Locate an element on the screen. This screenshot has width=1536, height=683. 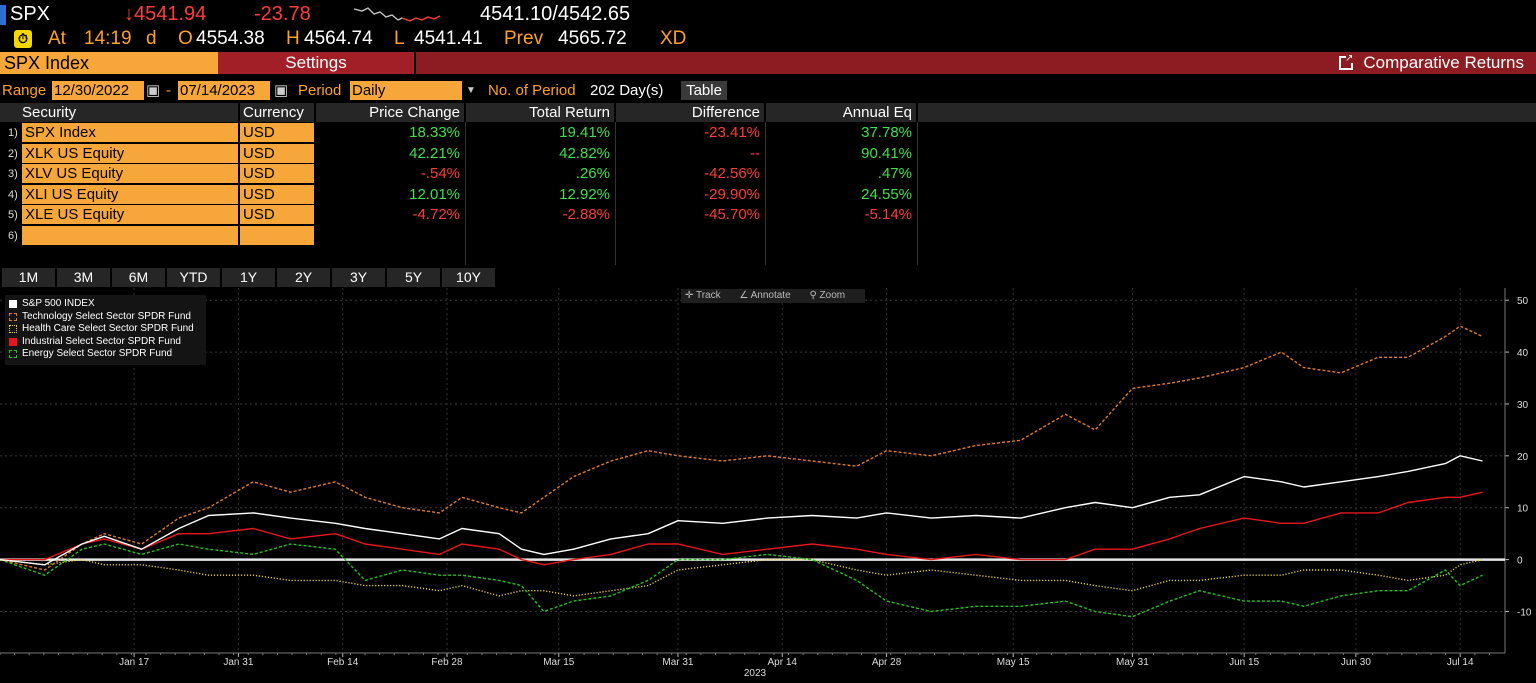
range-button-2y: 2Y is located at coordinates (303, 277).